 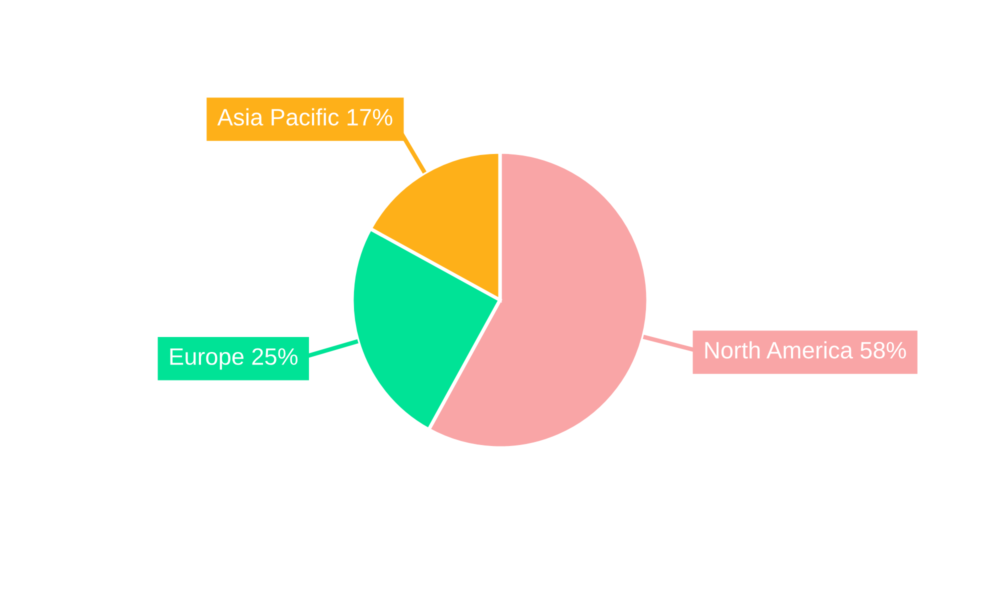 What do you see at coordinates (304, 117) in the screenshot?
I see `slice-label: Asia Pacific 17%` at bounding box center [304, 117].